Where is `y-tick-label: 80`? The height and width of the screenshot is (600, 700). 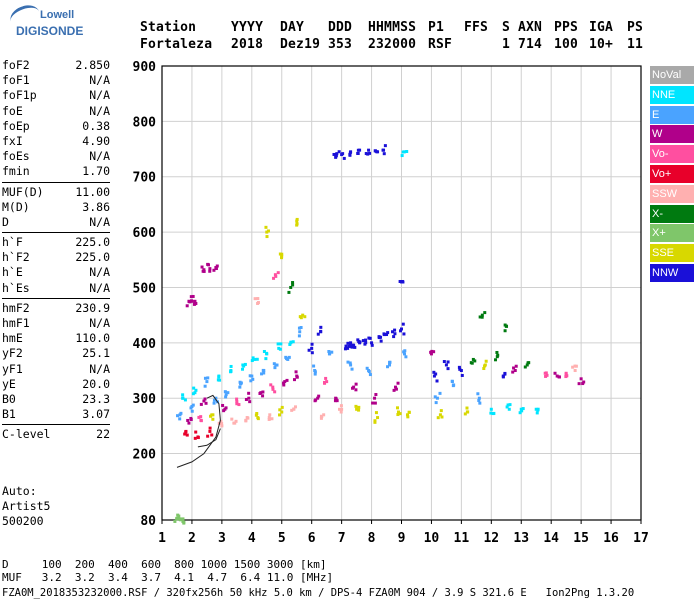
y-tick-label: 80 is located at coordinates (148, 521).